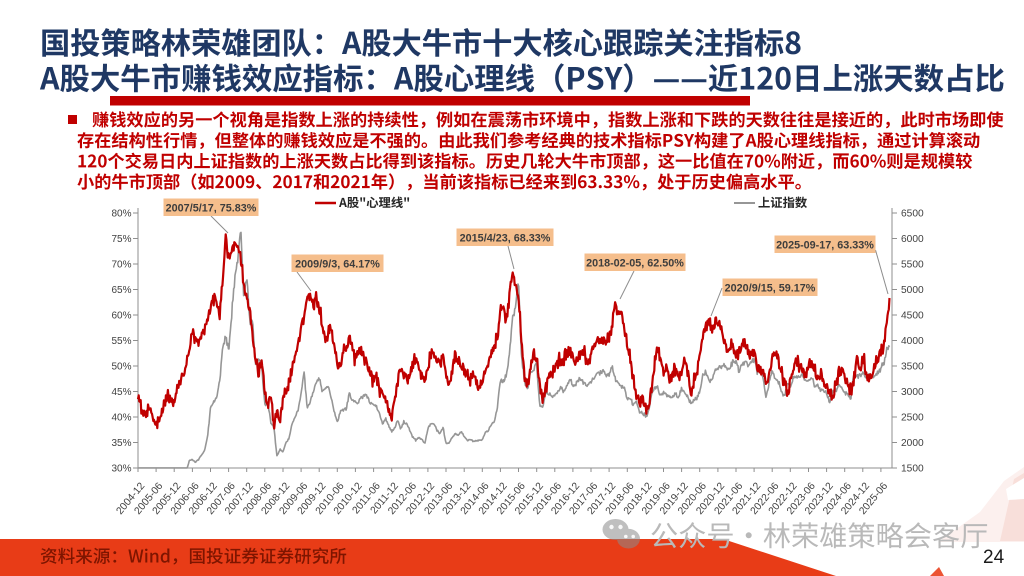 Image resolution: width=1024 pixels, height=576 pixels. What do you see at coordinates (825, 246) in the screenshot?
I see `svg-text: 2025-09-17, 63.33%` at bounding box center [825, 246].